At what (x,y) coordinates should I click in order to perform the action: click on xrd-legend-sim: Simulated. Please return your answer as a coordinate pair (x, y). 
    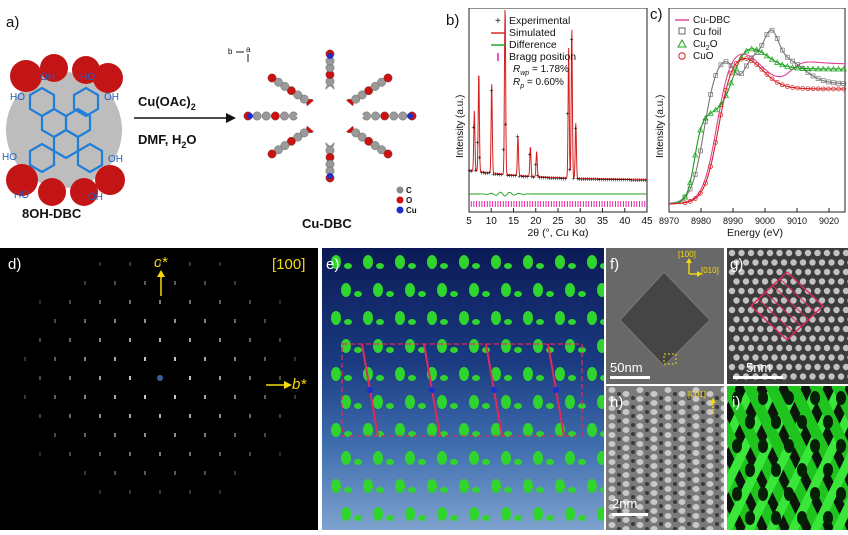
    Looking at the image, I should click on (532, 33).